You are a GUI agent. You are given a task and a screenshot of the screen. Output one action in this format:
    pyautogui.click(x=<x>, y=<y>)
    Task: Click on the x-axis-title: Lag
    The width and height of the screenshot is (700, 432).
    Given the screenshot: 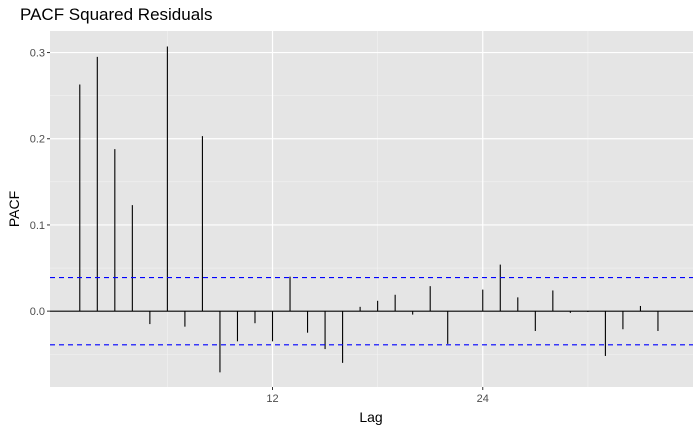 What is the action you would take?
    pyautogui.click(x=370, y=417)
    